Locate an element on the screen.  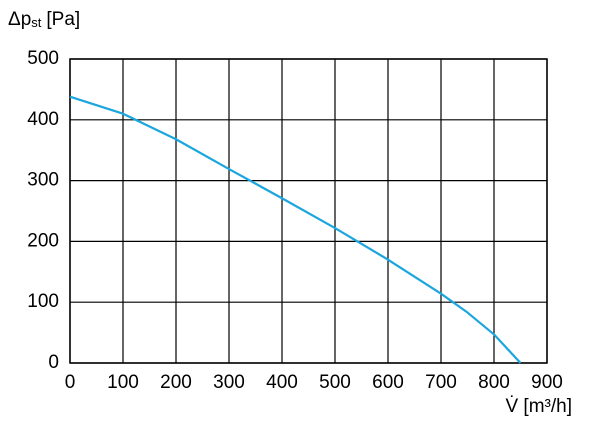
x-tick-label: 200 is located at coordinates (176, 382).